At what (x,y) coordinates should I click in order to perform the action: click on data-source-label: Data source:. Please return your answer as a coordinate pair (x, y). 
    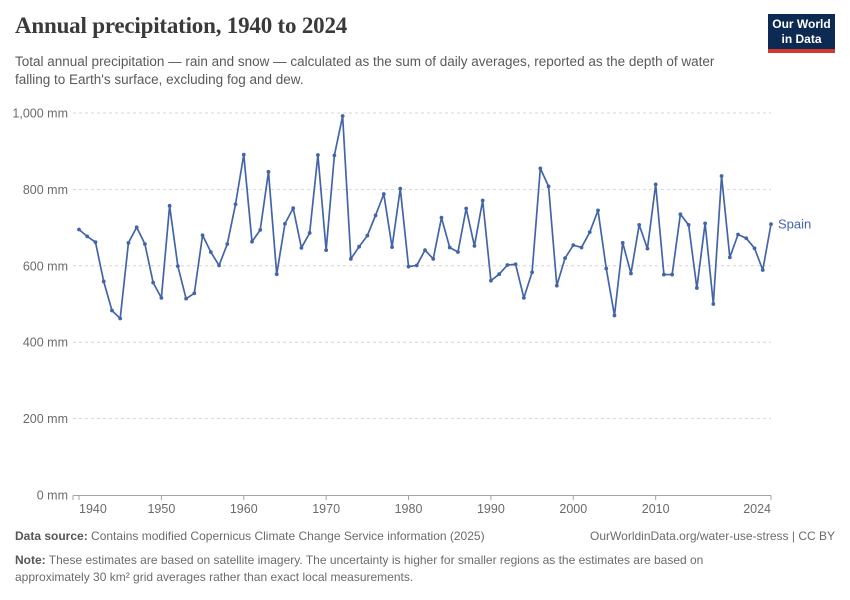
    Looking at the image, I should click on (51, 536).